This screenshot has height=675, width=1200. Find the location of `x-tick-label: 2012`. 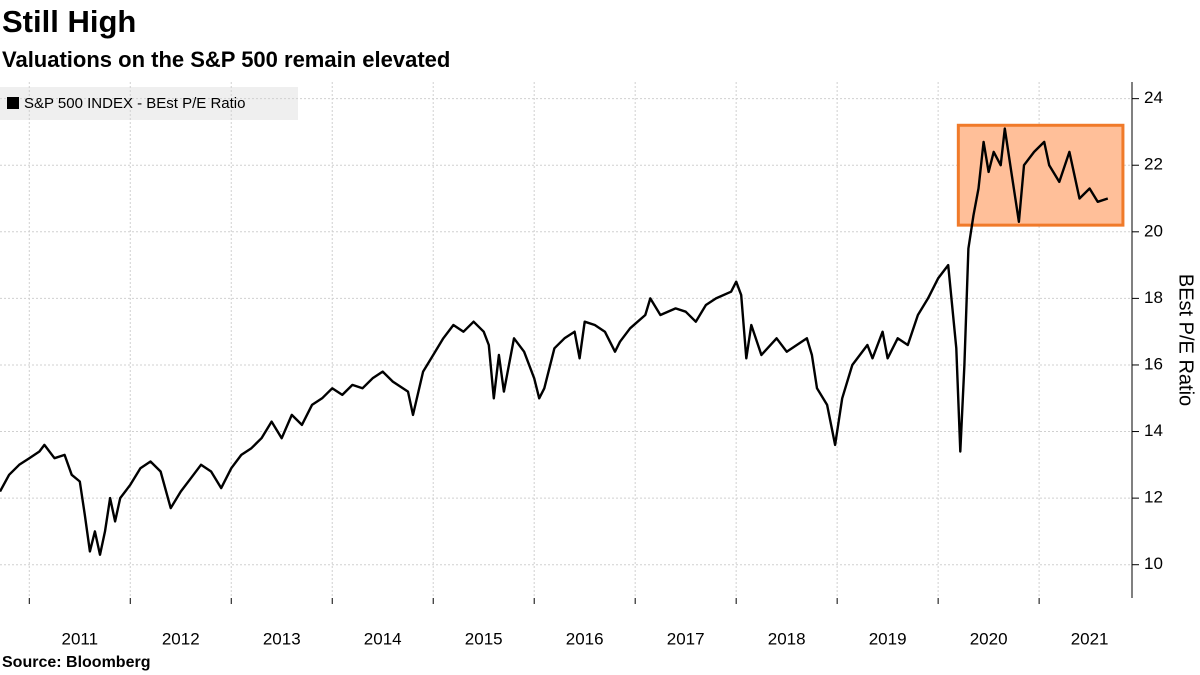

x-tick-label: 2012 is located at coordinates (181, 638).